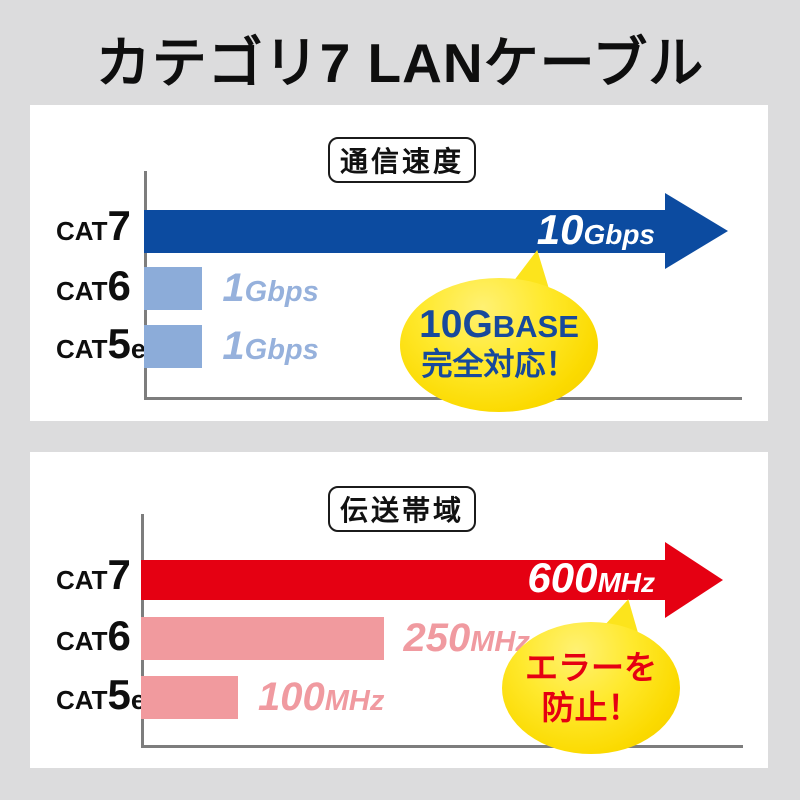 The height and width of the screenshot is (800, 800). What do you see at coordinates (173, 346) in the screenshot?
I see `cat5e-speed-bar` at bounding box center [173, 346].